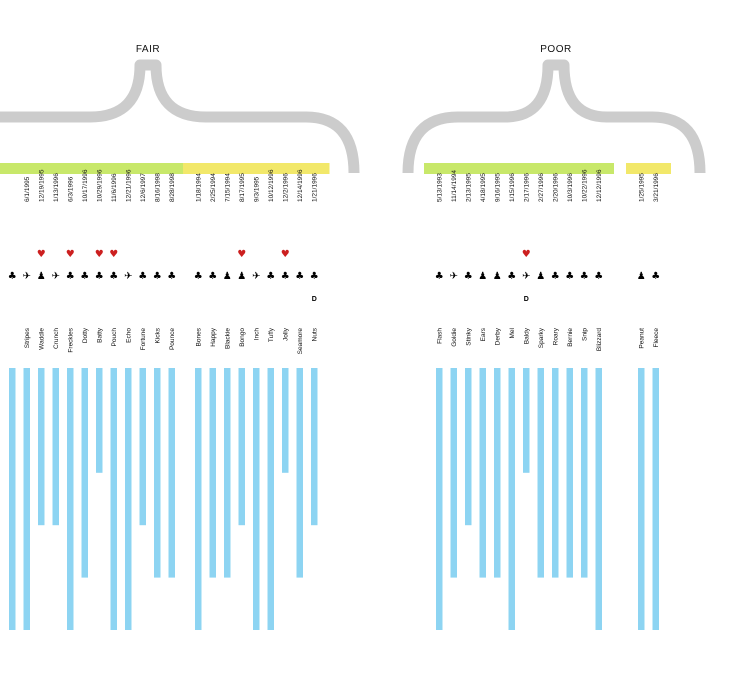  I want to click on name-label: Kicks, so click(157, 335).